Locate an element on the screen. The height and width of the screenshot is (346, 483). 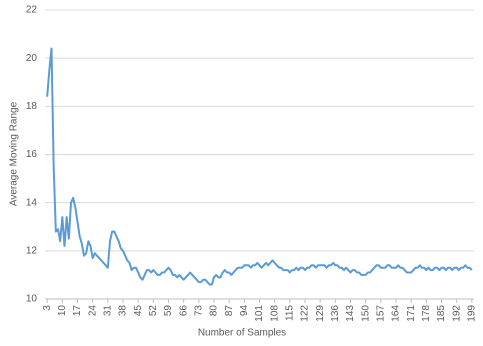
x-tick-label: 178 is located at coordinates (426, 313).